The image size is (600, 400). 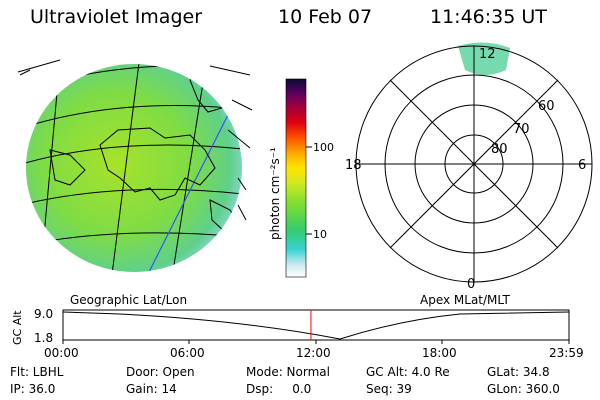 What do you see at coordinates (408, 372) in the screenshot?
I see `info-gc-alt: GC Alt: 4.0 Re` at bounding box center [408, 372].